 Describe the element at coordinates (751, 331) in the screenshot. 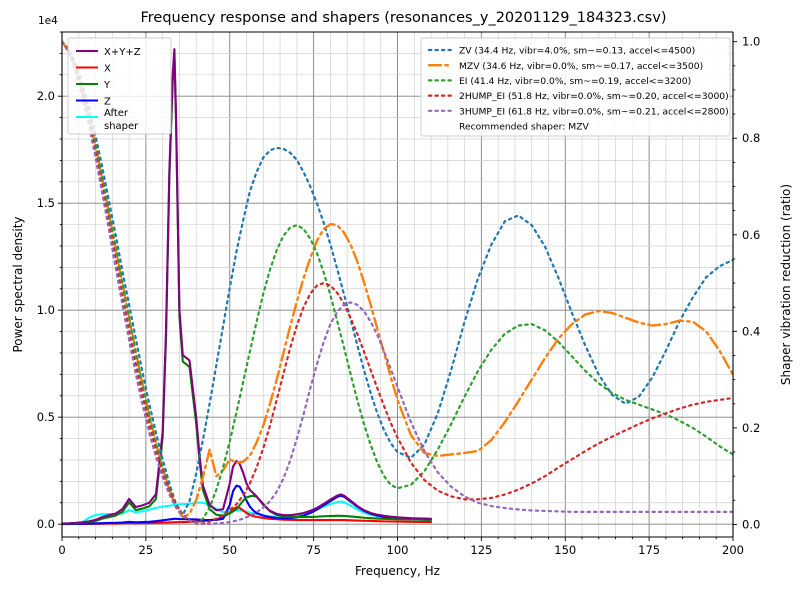

I see `y-tick-label-right: 0.4` at that location.